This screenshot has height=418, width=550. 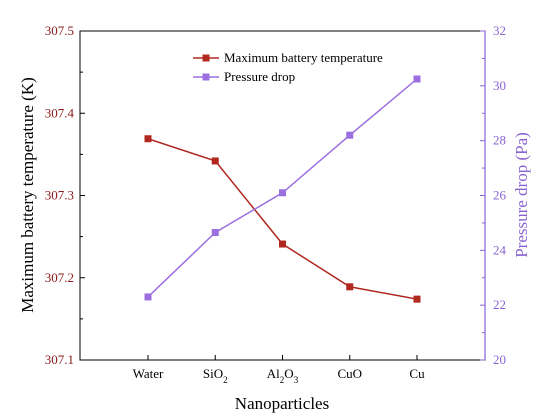 What do you see at coordinates (303, 57) in the screenshot?
I see `legend-label: Maximum battery temperature` at bounding box center [303, 57].